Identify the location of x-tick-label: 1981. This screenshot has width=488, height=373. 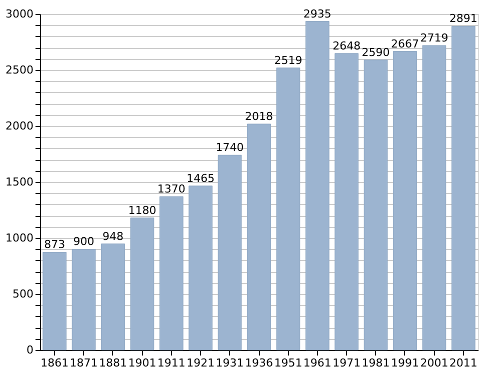
(376, 363).